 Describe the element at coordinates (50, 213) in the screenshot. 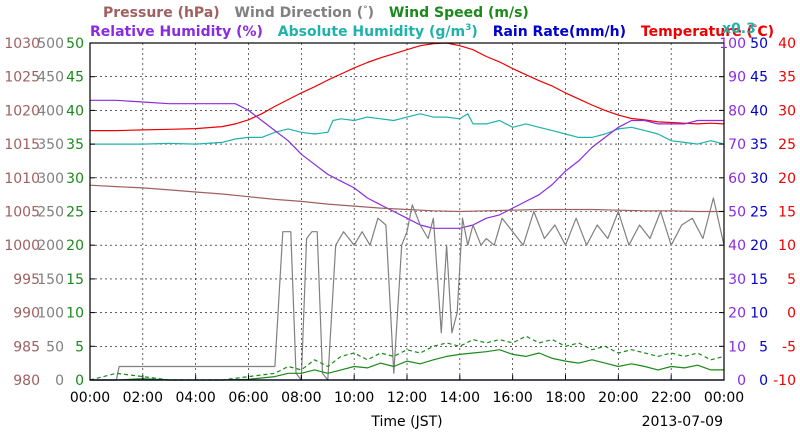

I see `y-tick-wind_direction: 250` at that location.